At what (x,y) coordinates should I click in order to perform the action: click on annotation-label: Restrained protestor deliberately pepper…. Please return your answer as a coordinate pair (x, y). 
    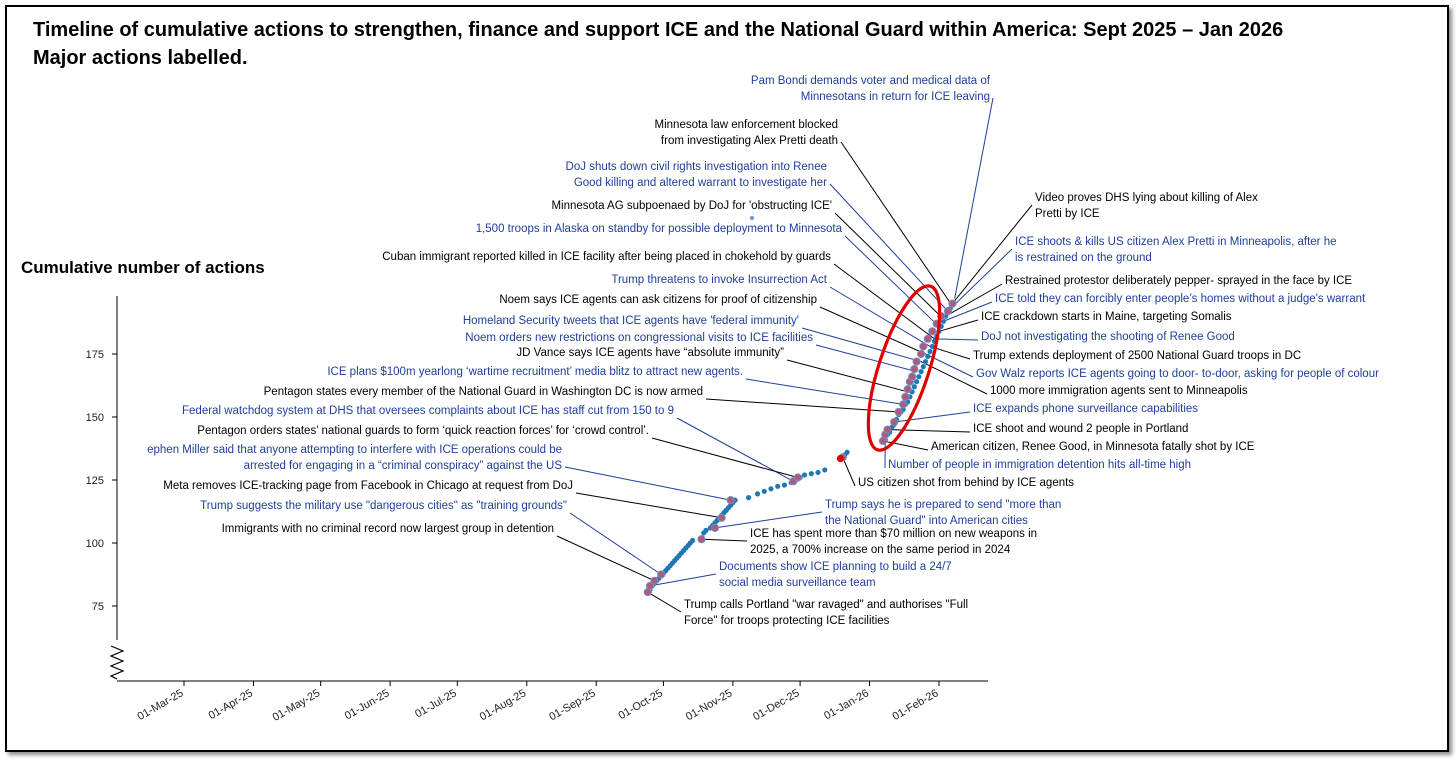
    Looking at the image, I should click on (1178, 281).